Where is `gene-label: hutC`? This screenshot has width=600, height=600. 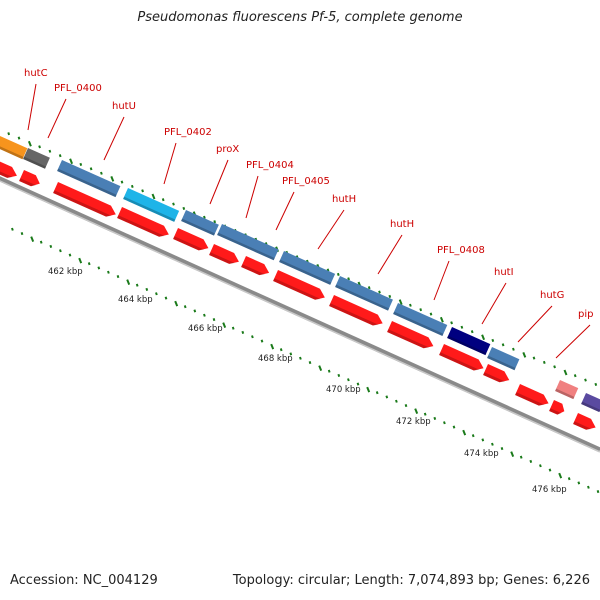
gene-label: hutC is located at coordinates (36, 73).